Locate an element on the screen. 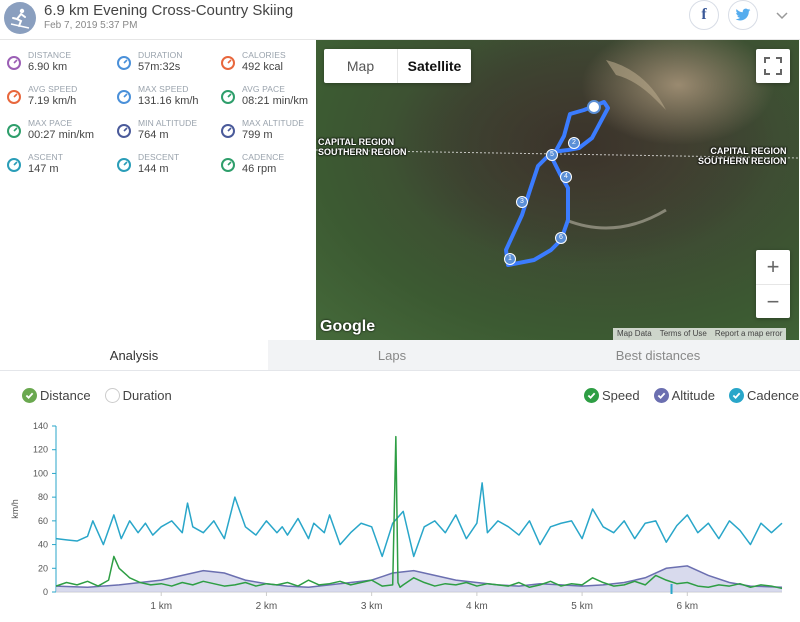 The image size is (800, 622). terms-link: Terms of Use is located at coordinates (683, 333).